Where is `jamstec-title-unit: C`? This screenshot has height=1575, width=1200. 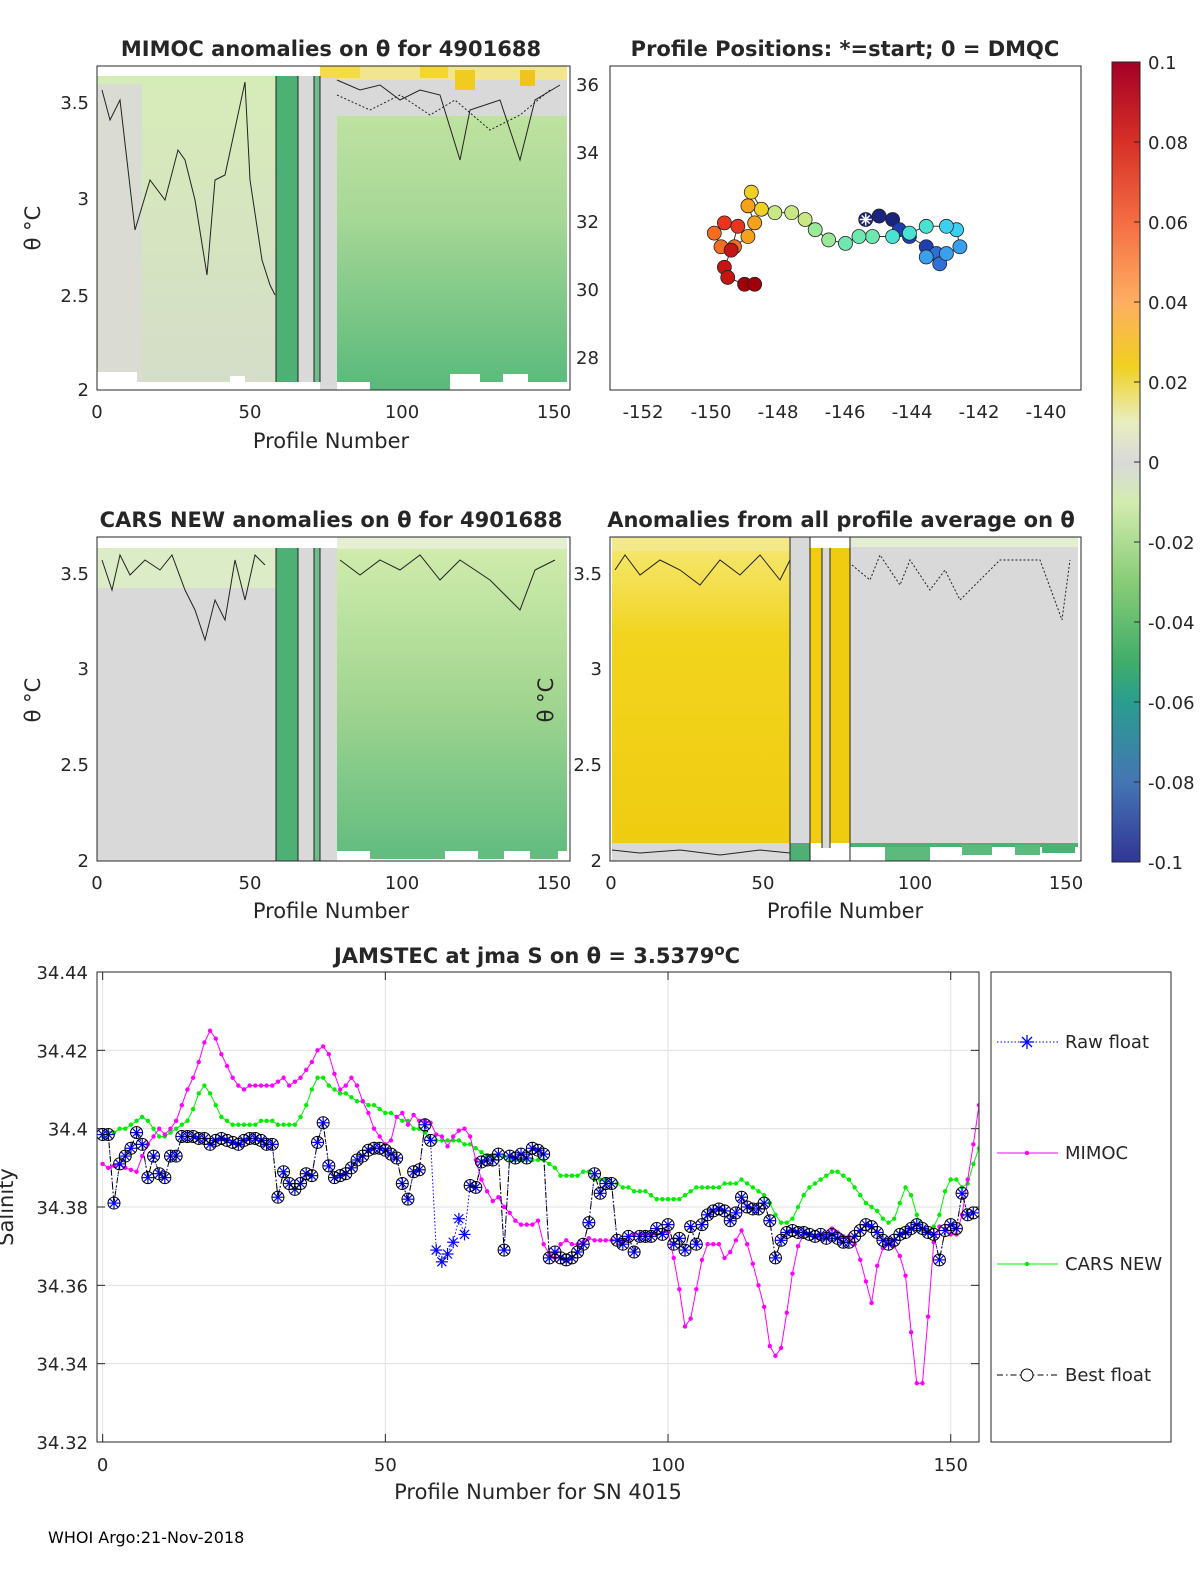
jamstec-title-unit: C is located at coordinates (732, 956).